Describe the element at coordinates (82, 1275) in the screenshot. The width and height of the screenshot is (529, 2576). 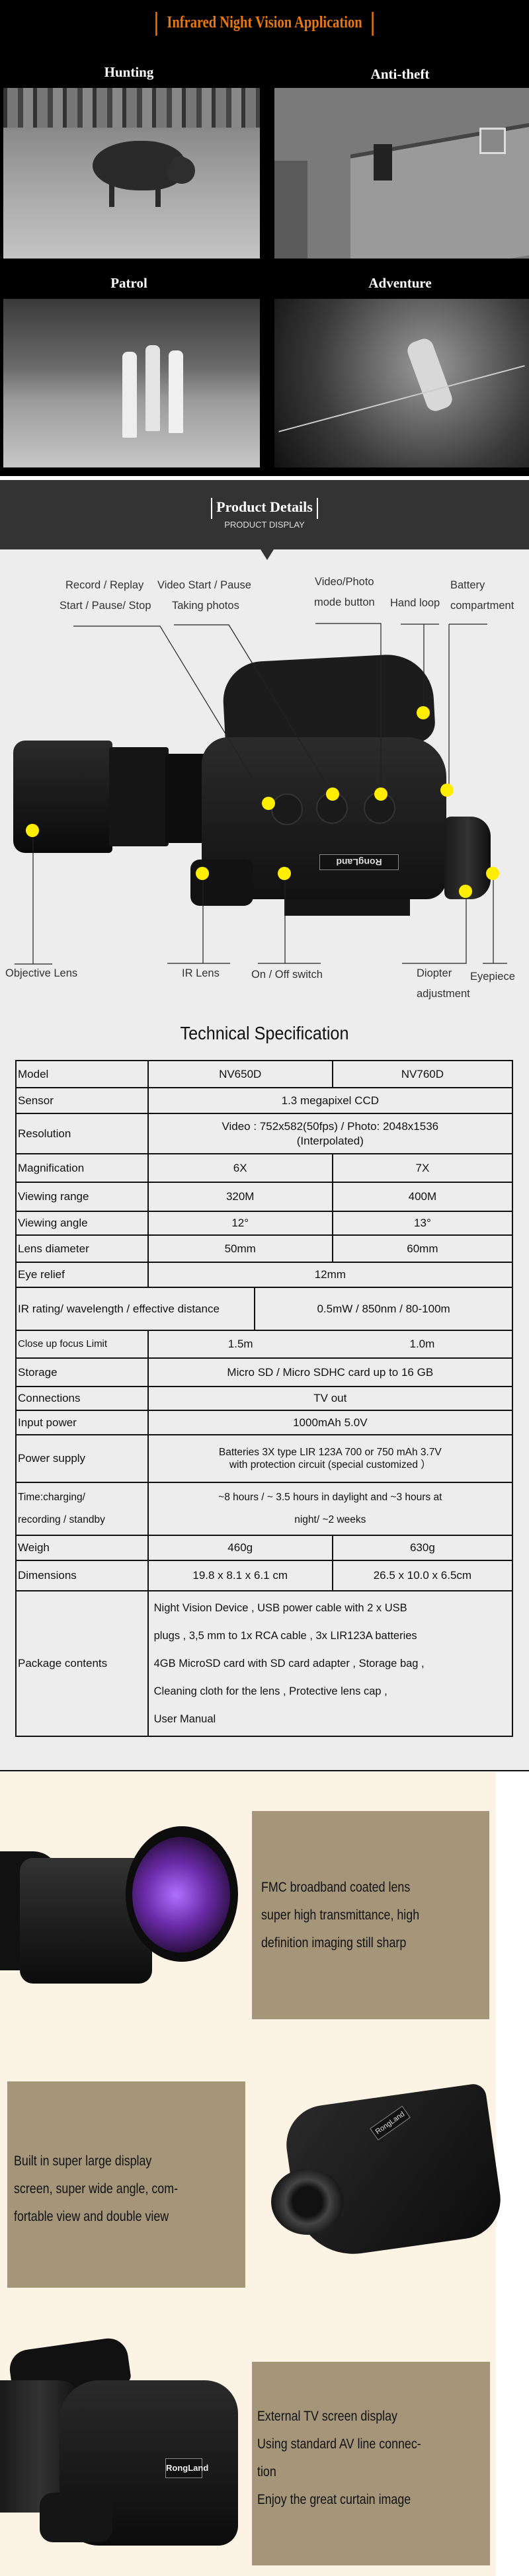
I see `row-label: Eye relief` at that location.